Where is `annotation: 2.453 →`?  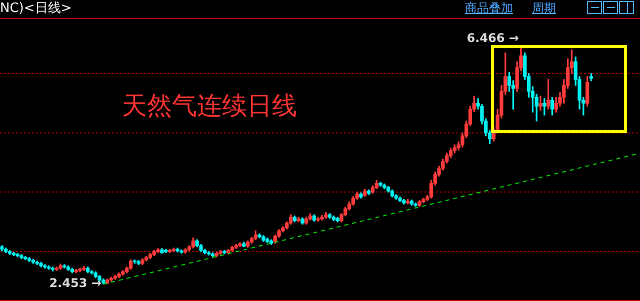 annotation: 2.453 → is located at coordinates (75, 283).